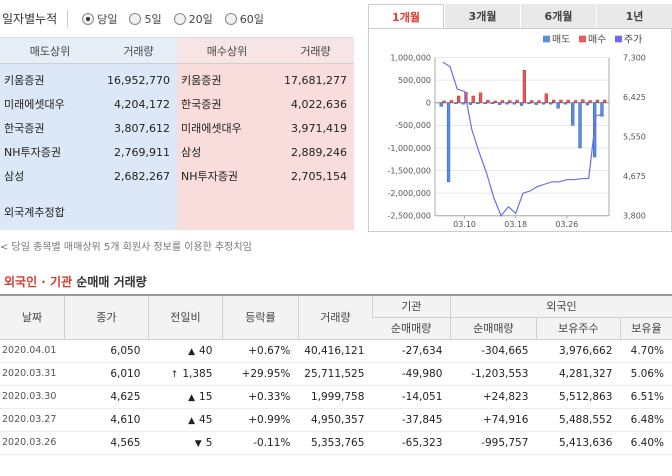 The height and width of the screenshot is (476, 672). I want to click on buy-broker-row: 삼성 2,889,246, so click(265, 152).